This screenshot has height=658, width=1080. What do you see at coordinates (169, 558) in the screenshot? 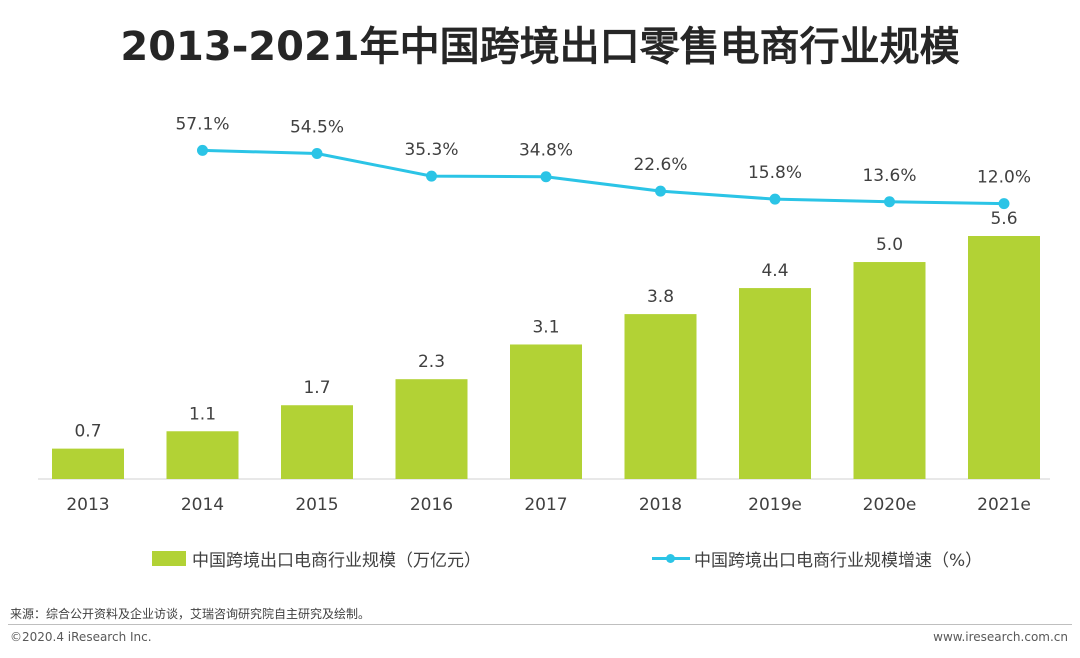
I see `legend-bar-swatch` at bounding box center [169, 558].